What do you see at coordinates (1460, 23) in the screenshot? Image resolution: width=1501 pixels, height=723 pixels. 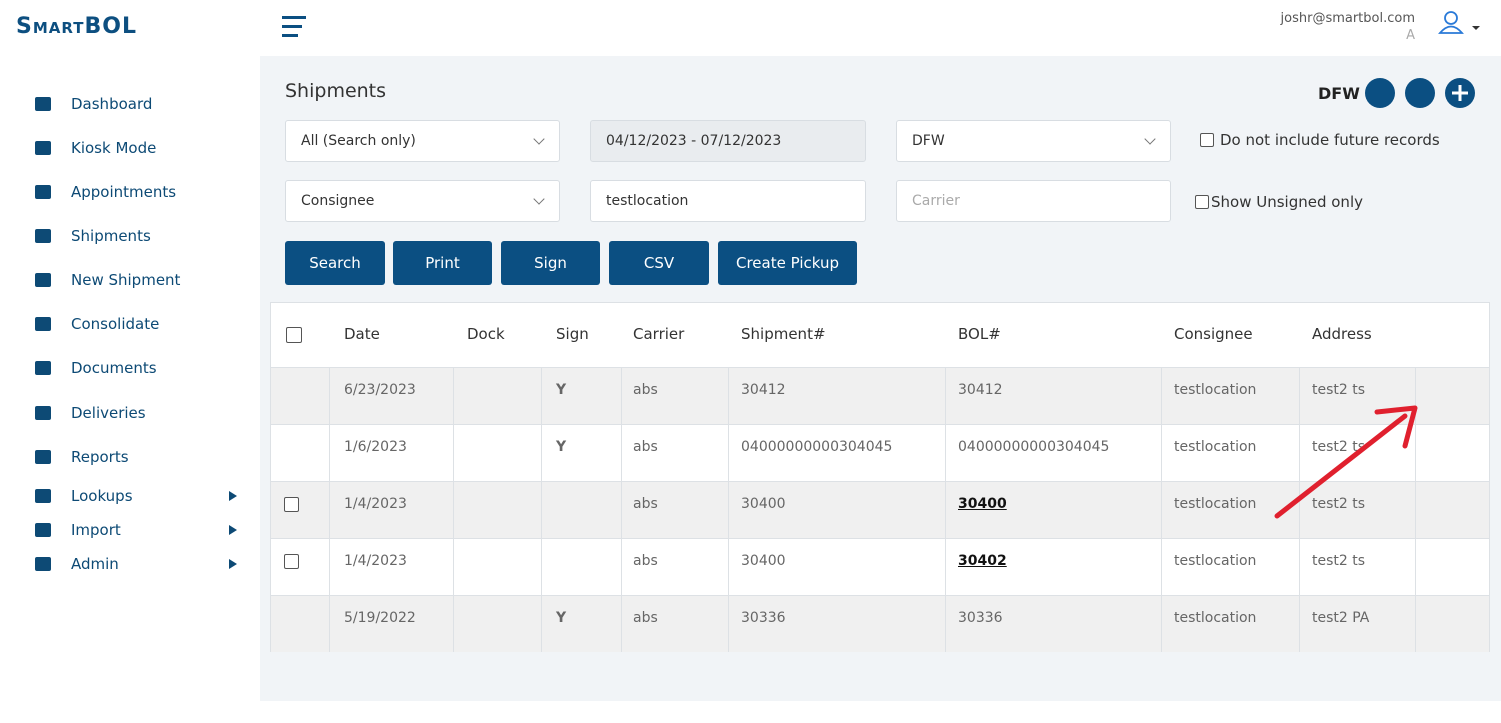 I see `user-menu` at bounding box center [1460, 23].